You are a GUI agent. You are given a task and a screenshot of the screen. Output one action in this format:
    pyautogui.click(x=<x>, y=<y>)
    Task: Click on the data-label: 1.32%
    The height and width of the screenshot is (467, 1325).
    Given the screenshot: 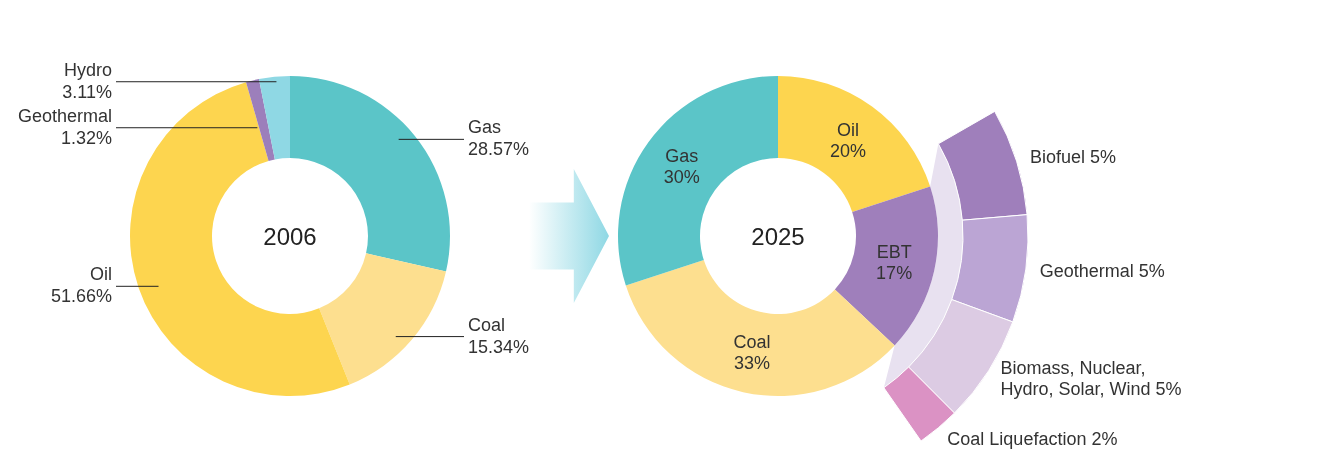 What is the action you would take?
    pyautogui.click(x=86, y=137)
    